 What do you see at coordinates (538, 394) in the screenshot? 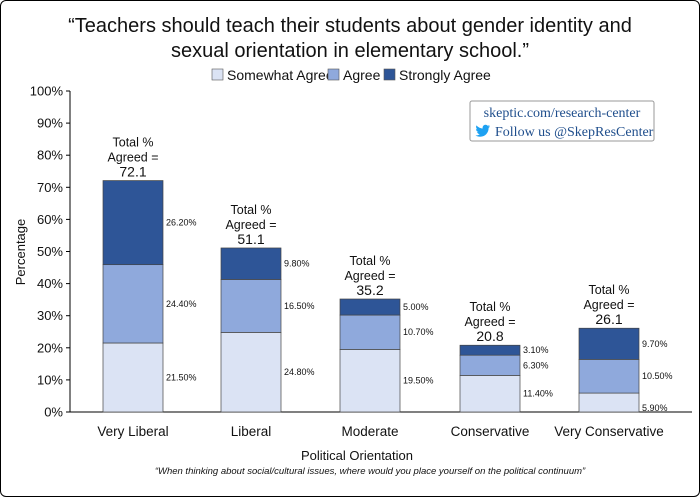
I see `segment-value-label: 11.40%` at bounding box center [538, 394].